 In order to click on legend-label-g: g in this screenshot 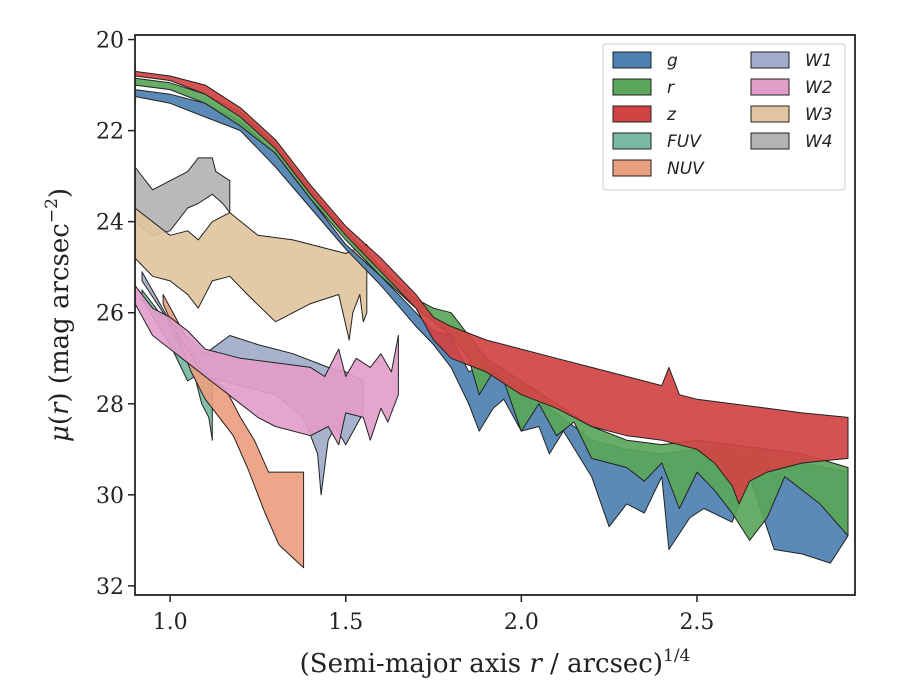, I will do `click(672, 61)`.